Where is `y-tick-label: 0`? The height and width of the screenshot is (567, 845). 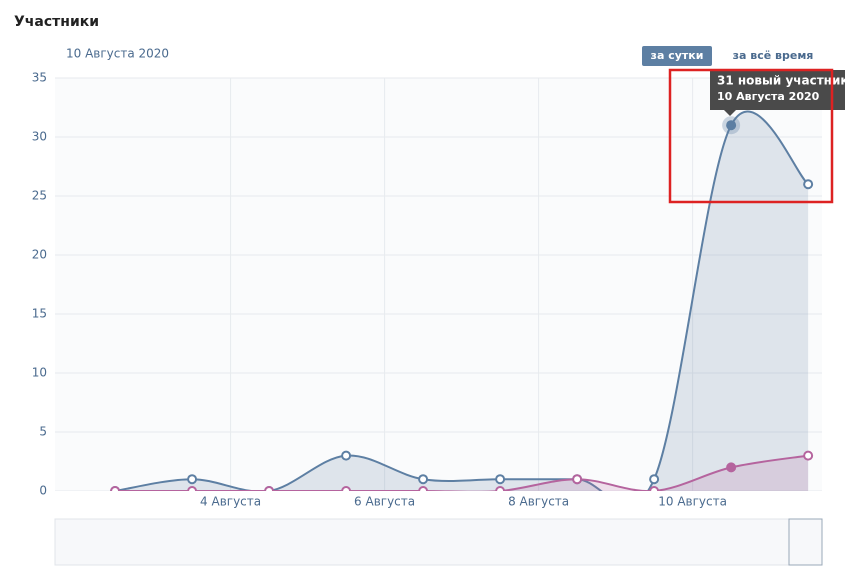 y-tick-label: 0 is located at coordinates (43, 491).